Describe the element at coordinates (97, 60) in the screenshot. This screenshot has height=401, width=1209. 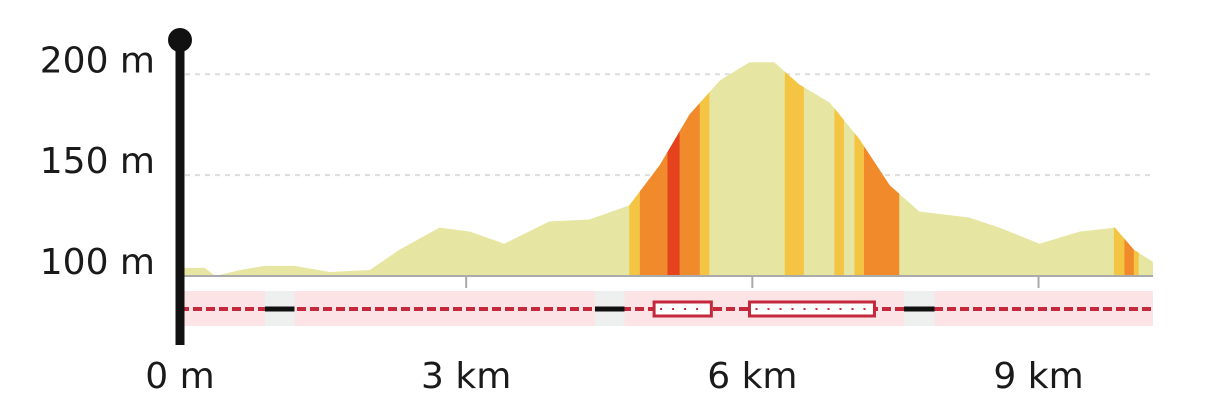
I see `y-tick-label: 200 m` at that location.